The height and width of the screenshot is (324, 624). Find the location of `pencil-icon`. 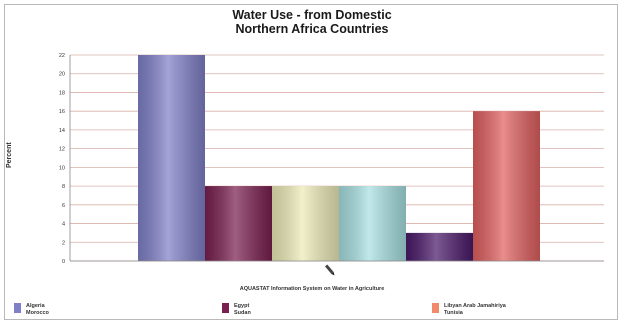

pencil-icon is located at coordinates (329, 270).